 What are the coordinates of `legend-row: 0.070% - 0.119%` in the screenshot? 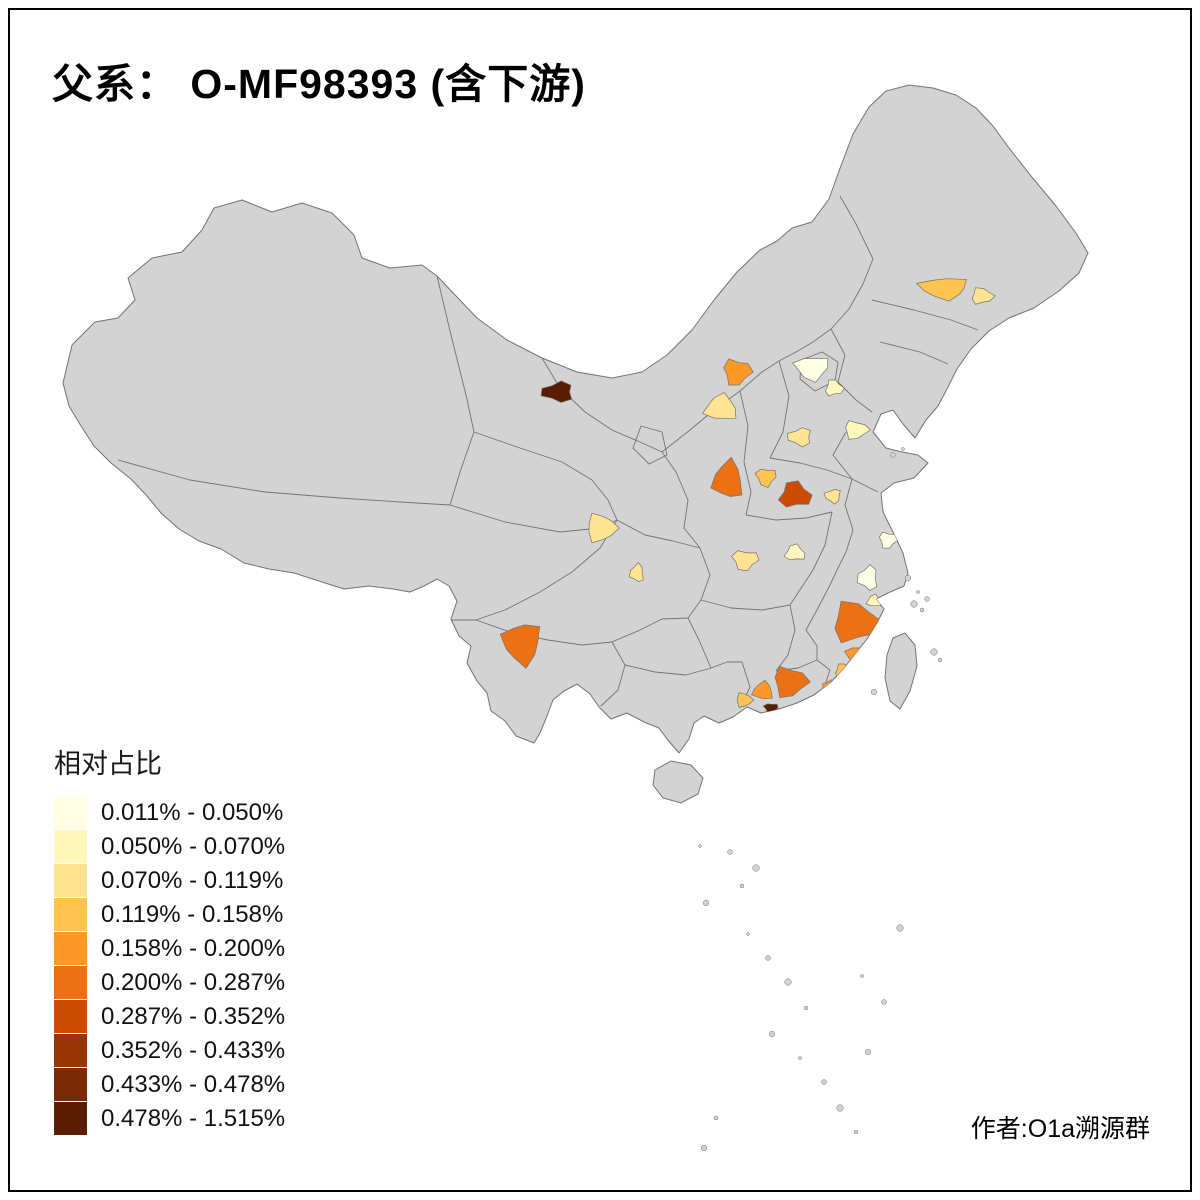 It's located at (169, 880).